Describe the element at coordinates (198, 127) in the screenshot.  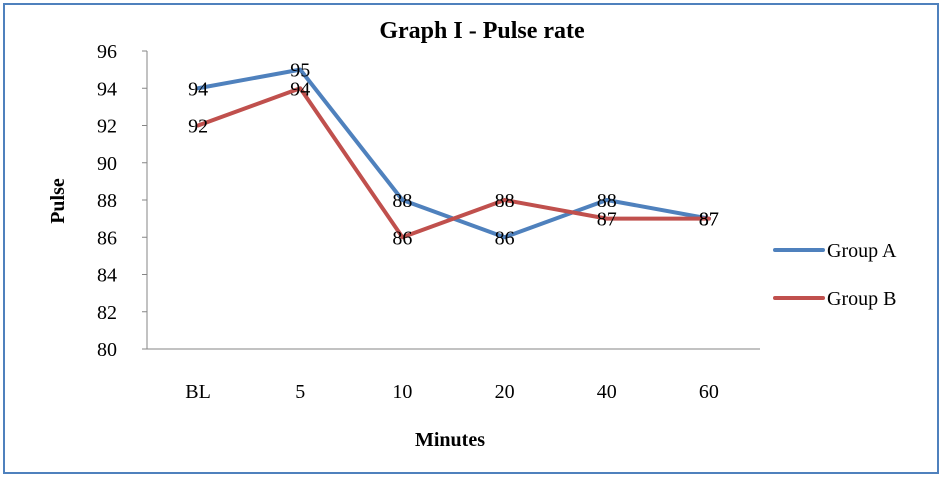
I see `data-label: 92` at that location.